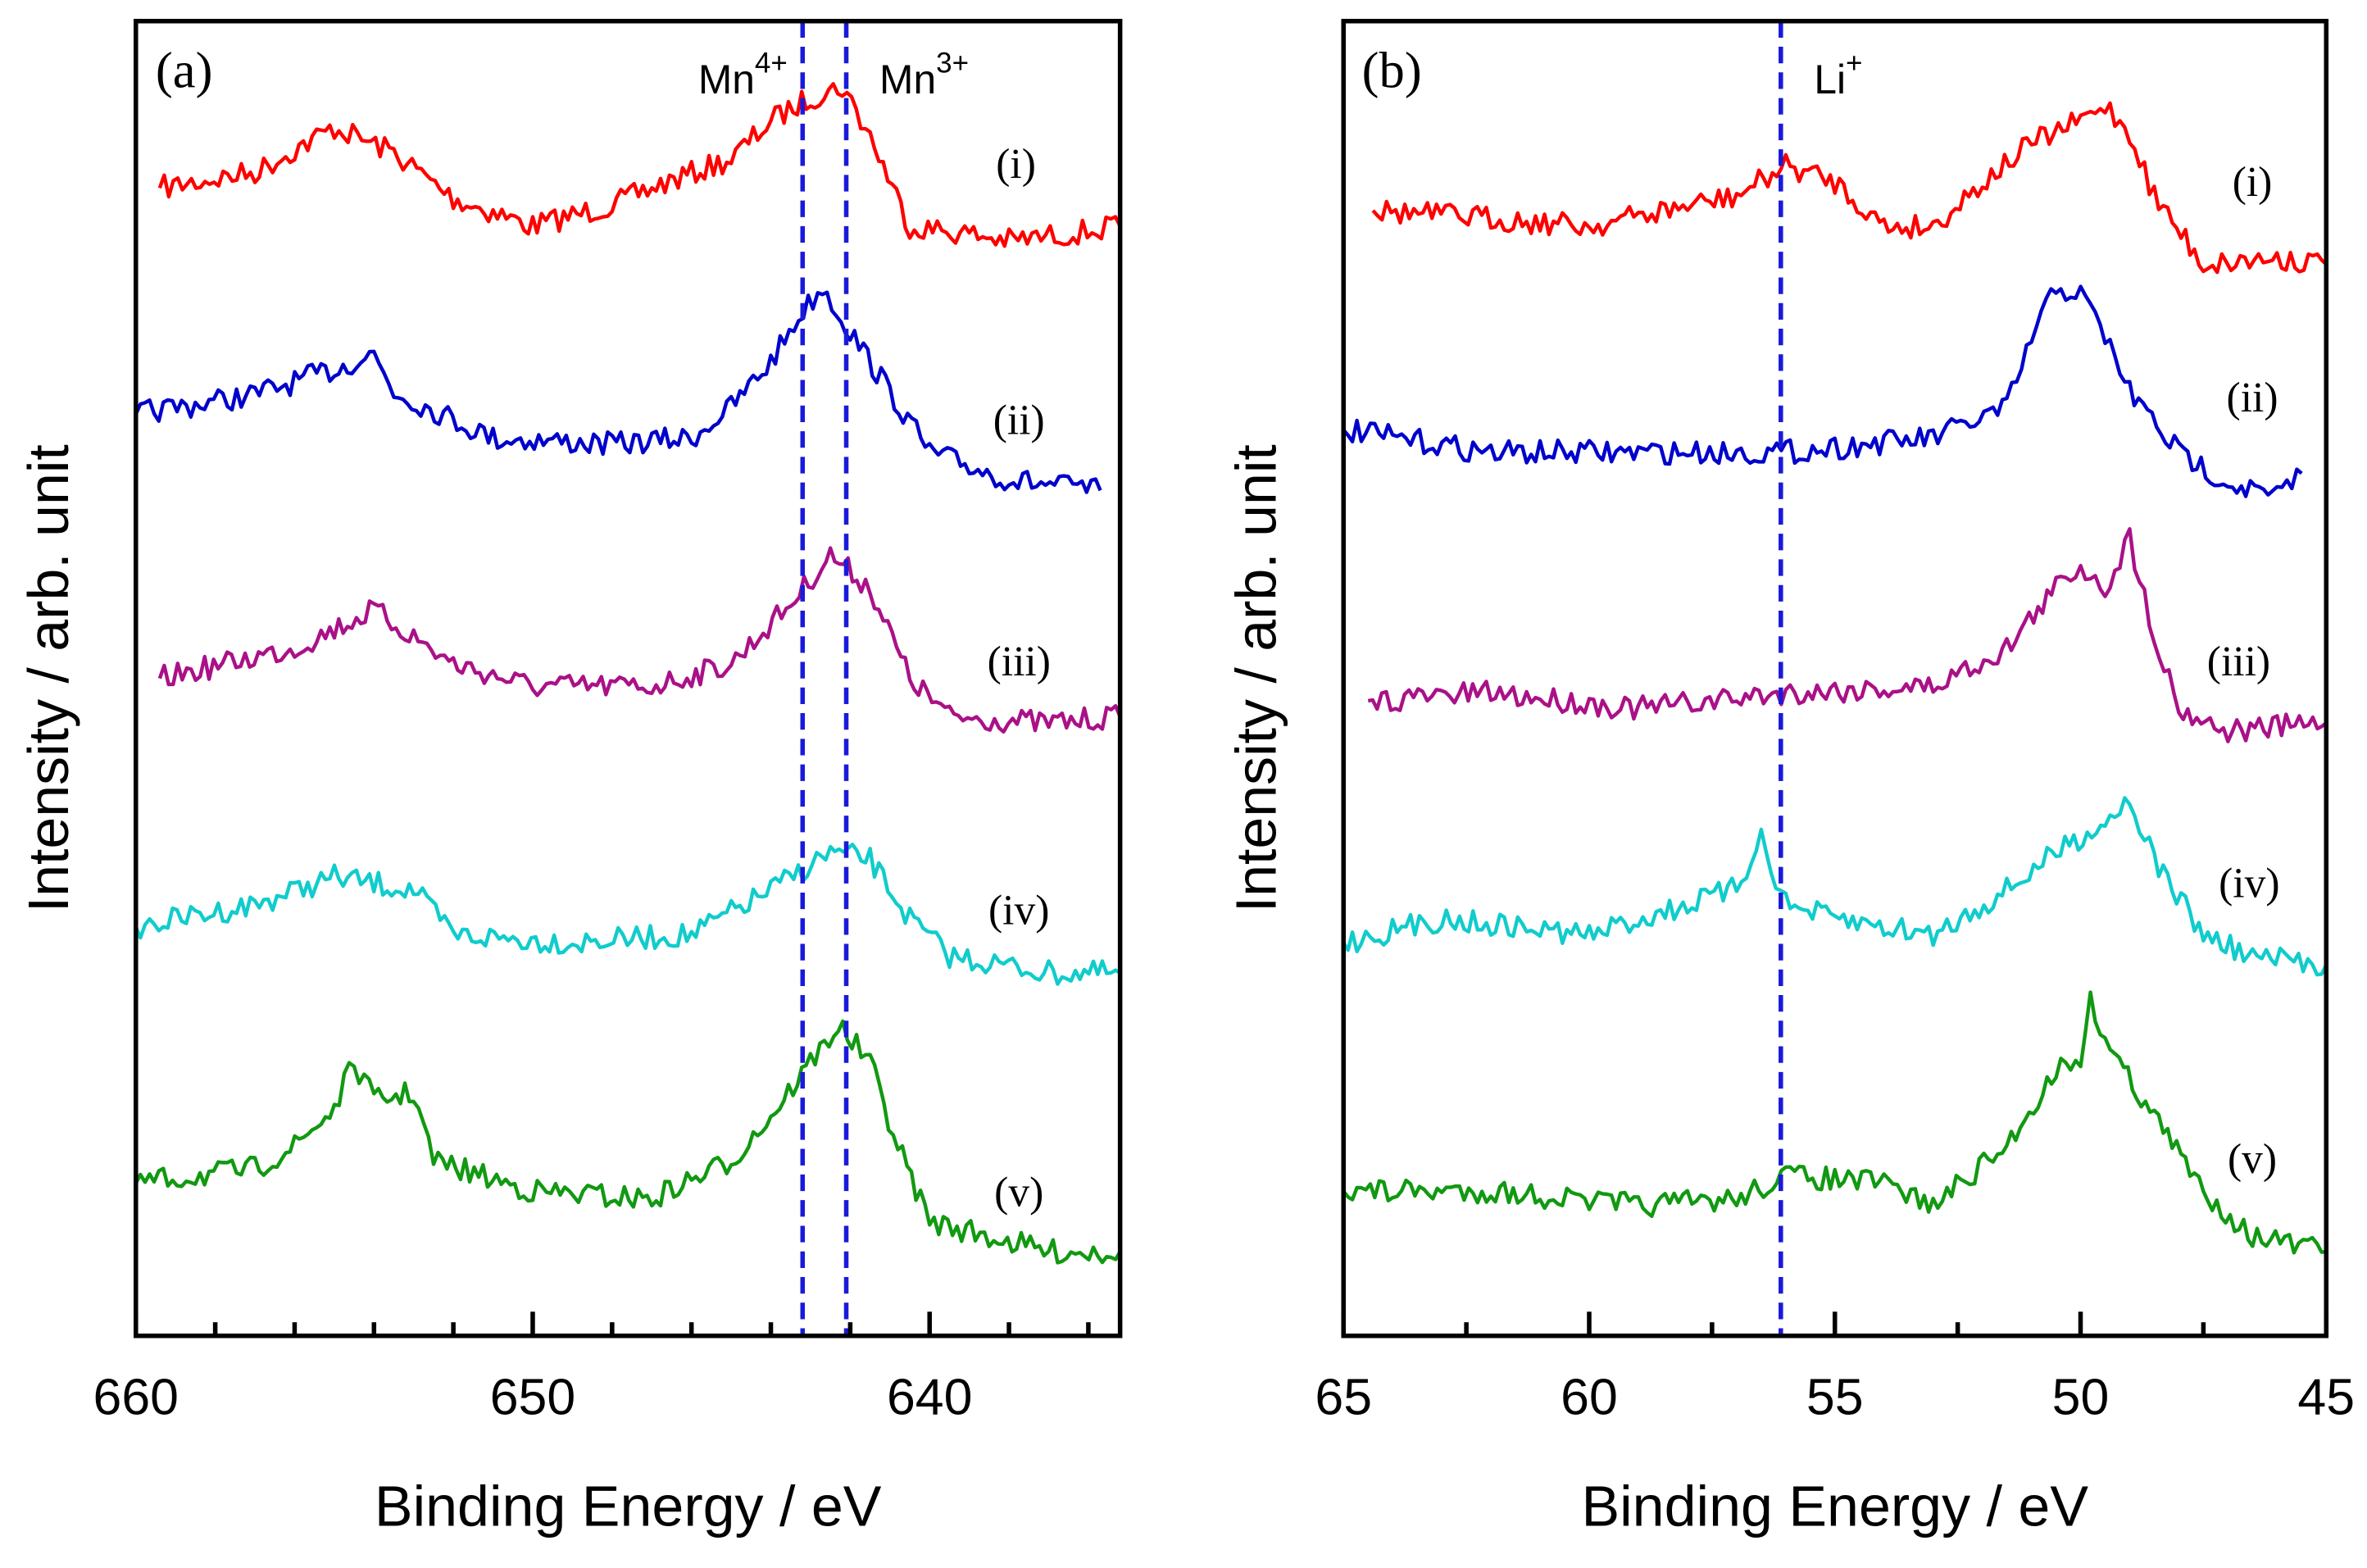  What do you see at coordinates (929, 1396) in the screenshot?
I see `x-tick-label: 640` at bounding box center [929, 1396].